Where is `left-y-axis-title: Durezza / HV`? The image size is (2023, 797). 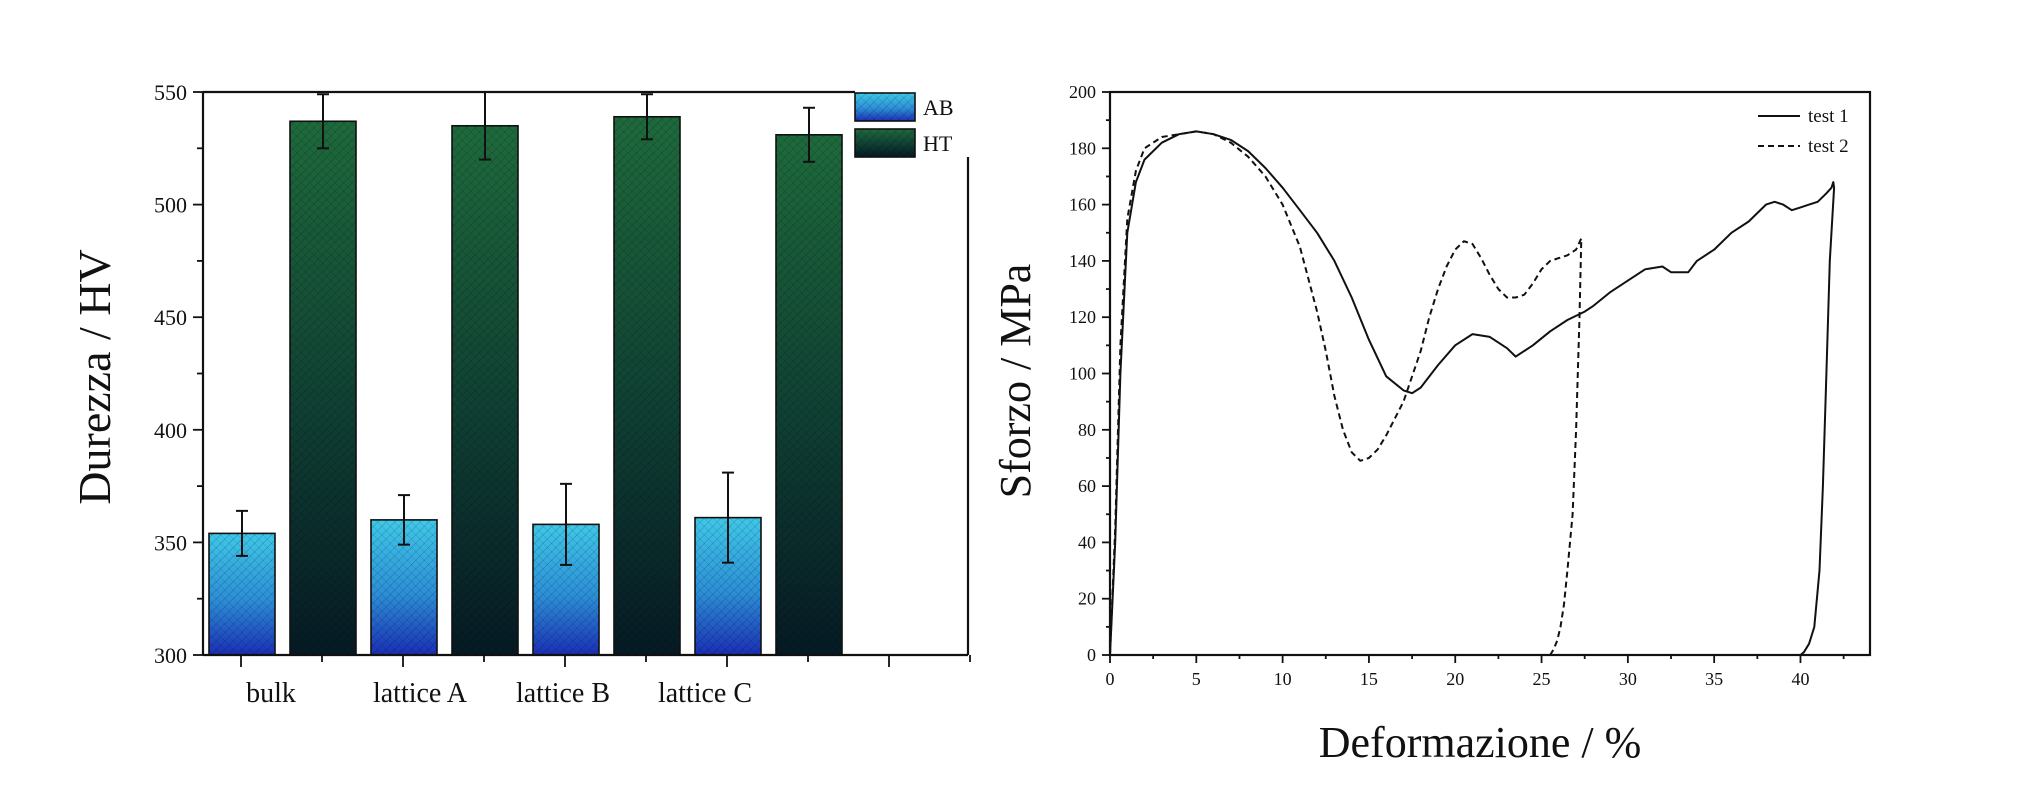
left-y-axis-title: Durezza / HV is located at coordinates (94, 376).